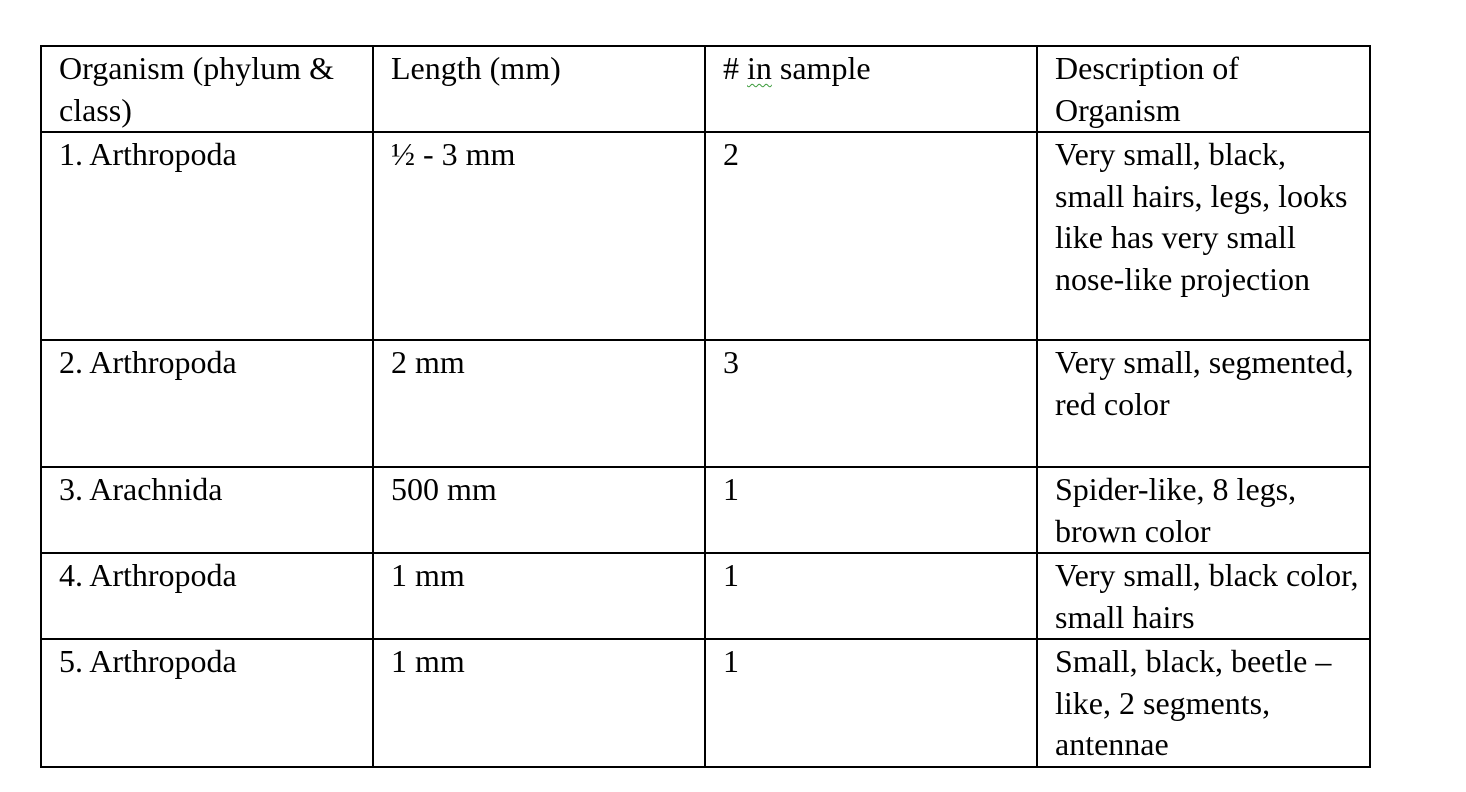 The width and height of the screenshot is (1466, 792). I want to click on header-length: Length (mm), so click(539, 89).